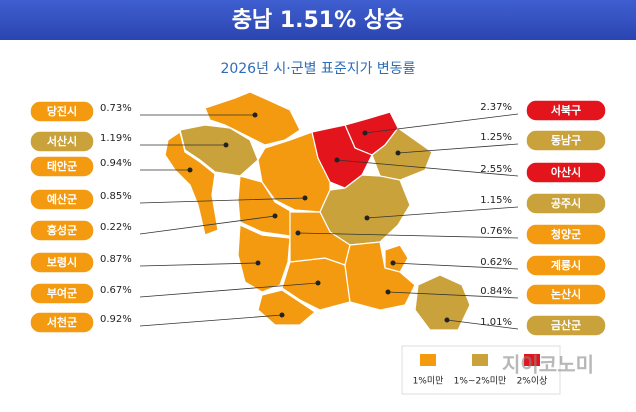  I want to click on region-value: 2.37%, so click(496, 107).